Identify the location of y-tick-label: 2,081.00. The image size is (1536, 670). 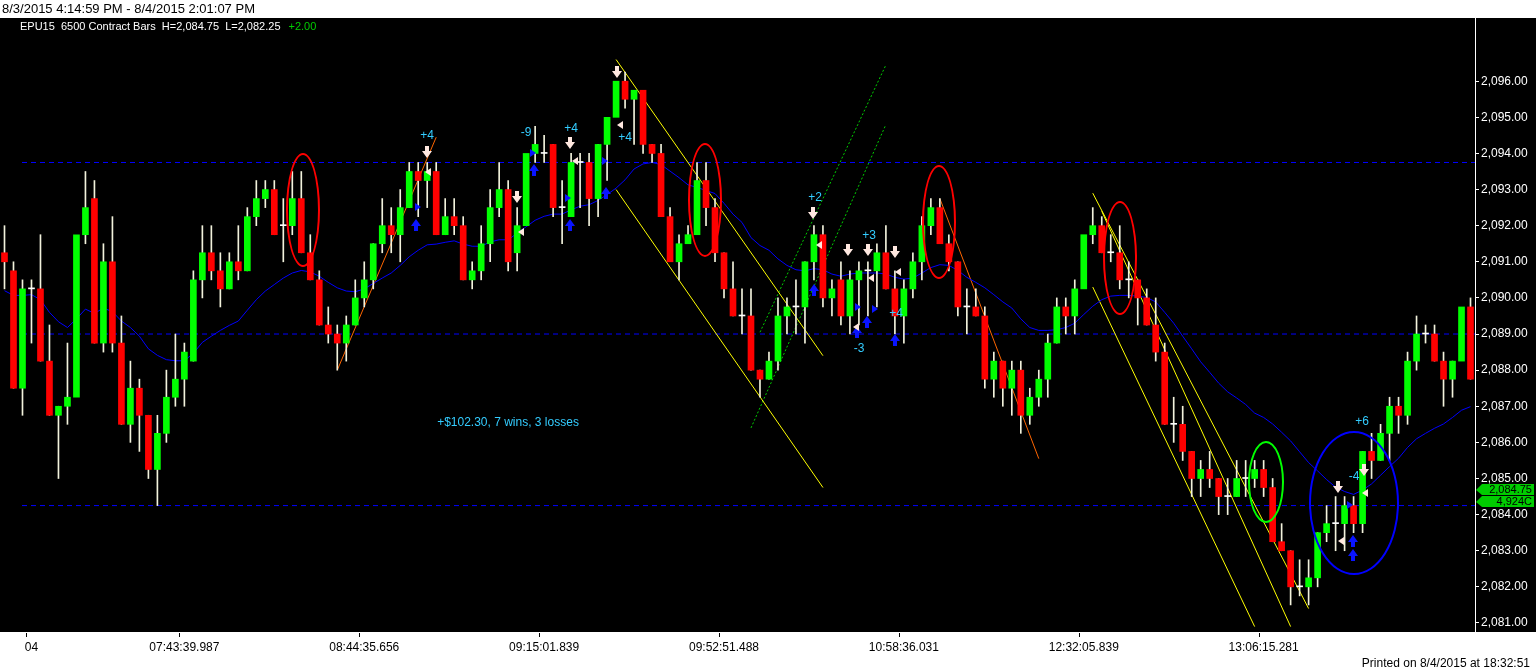
(1505, 622).